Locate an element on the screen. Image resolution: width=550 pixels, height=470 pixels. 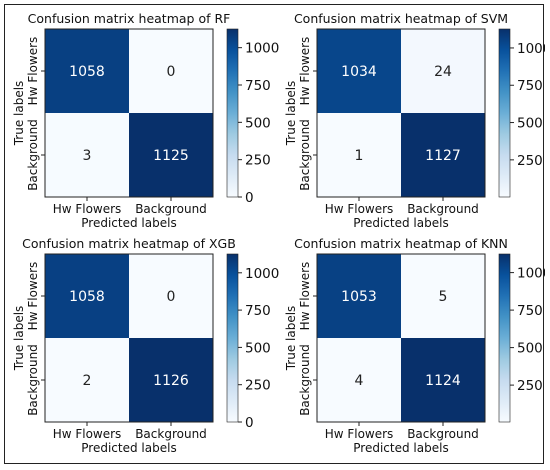
cell-value-label: 5 is located at coordinates (443, 297).